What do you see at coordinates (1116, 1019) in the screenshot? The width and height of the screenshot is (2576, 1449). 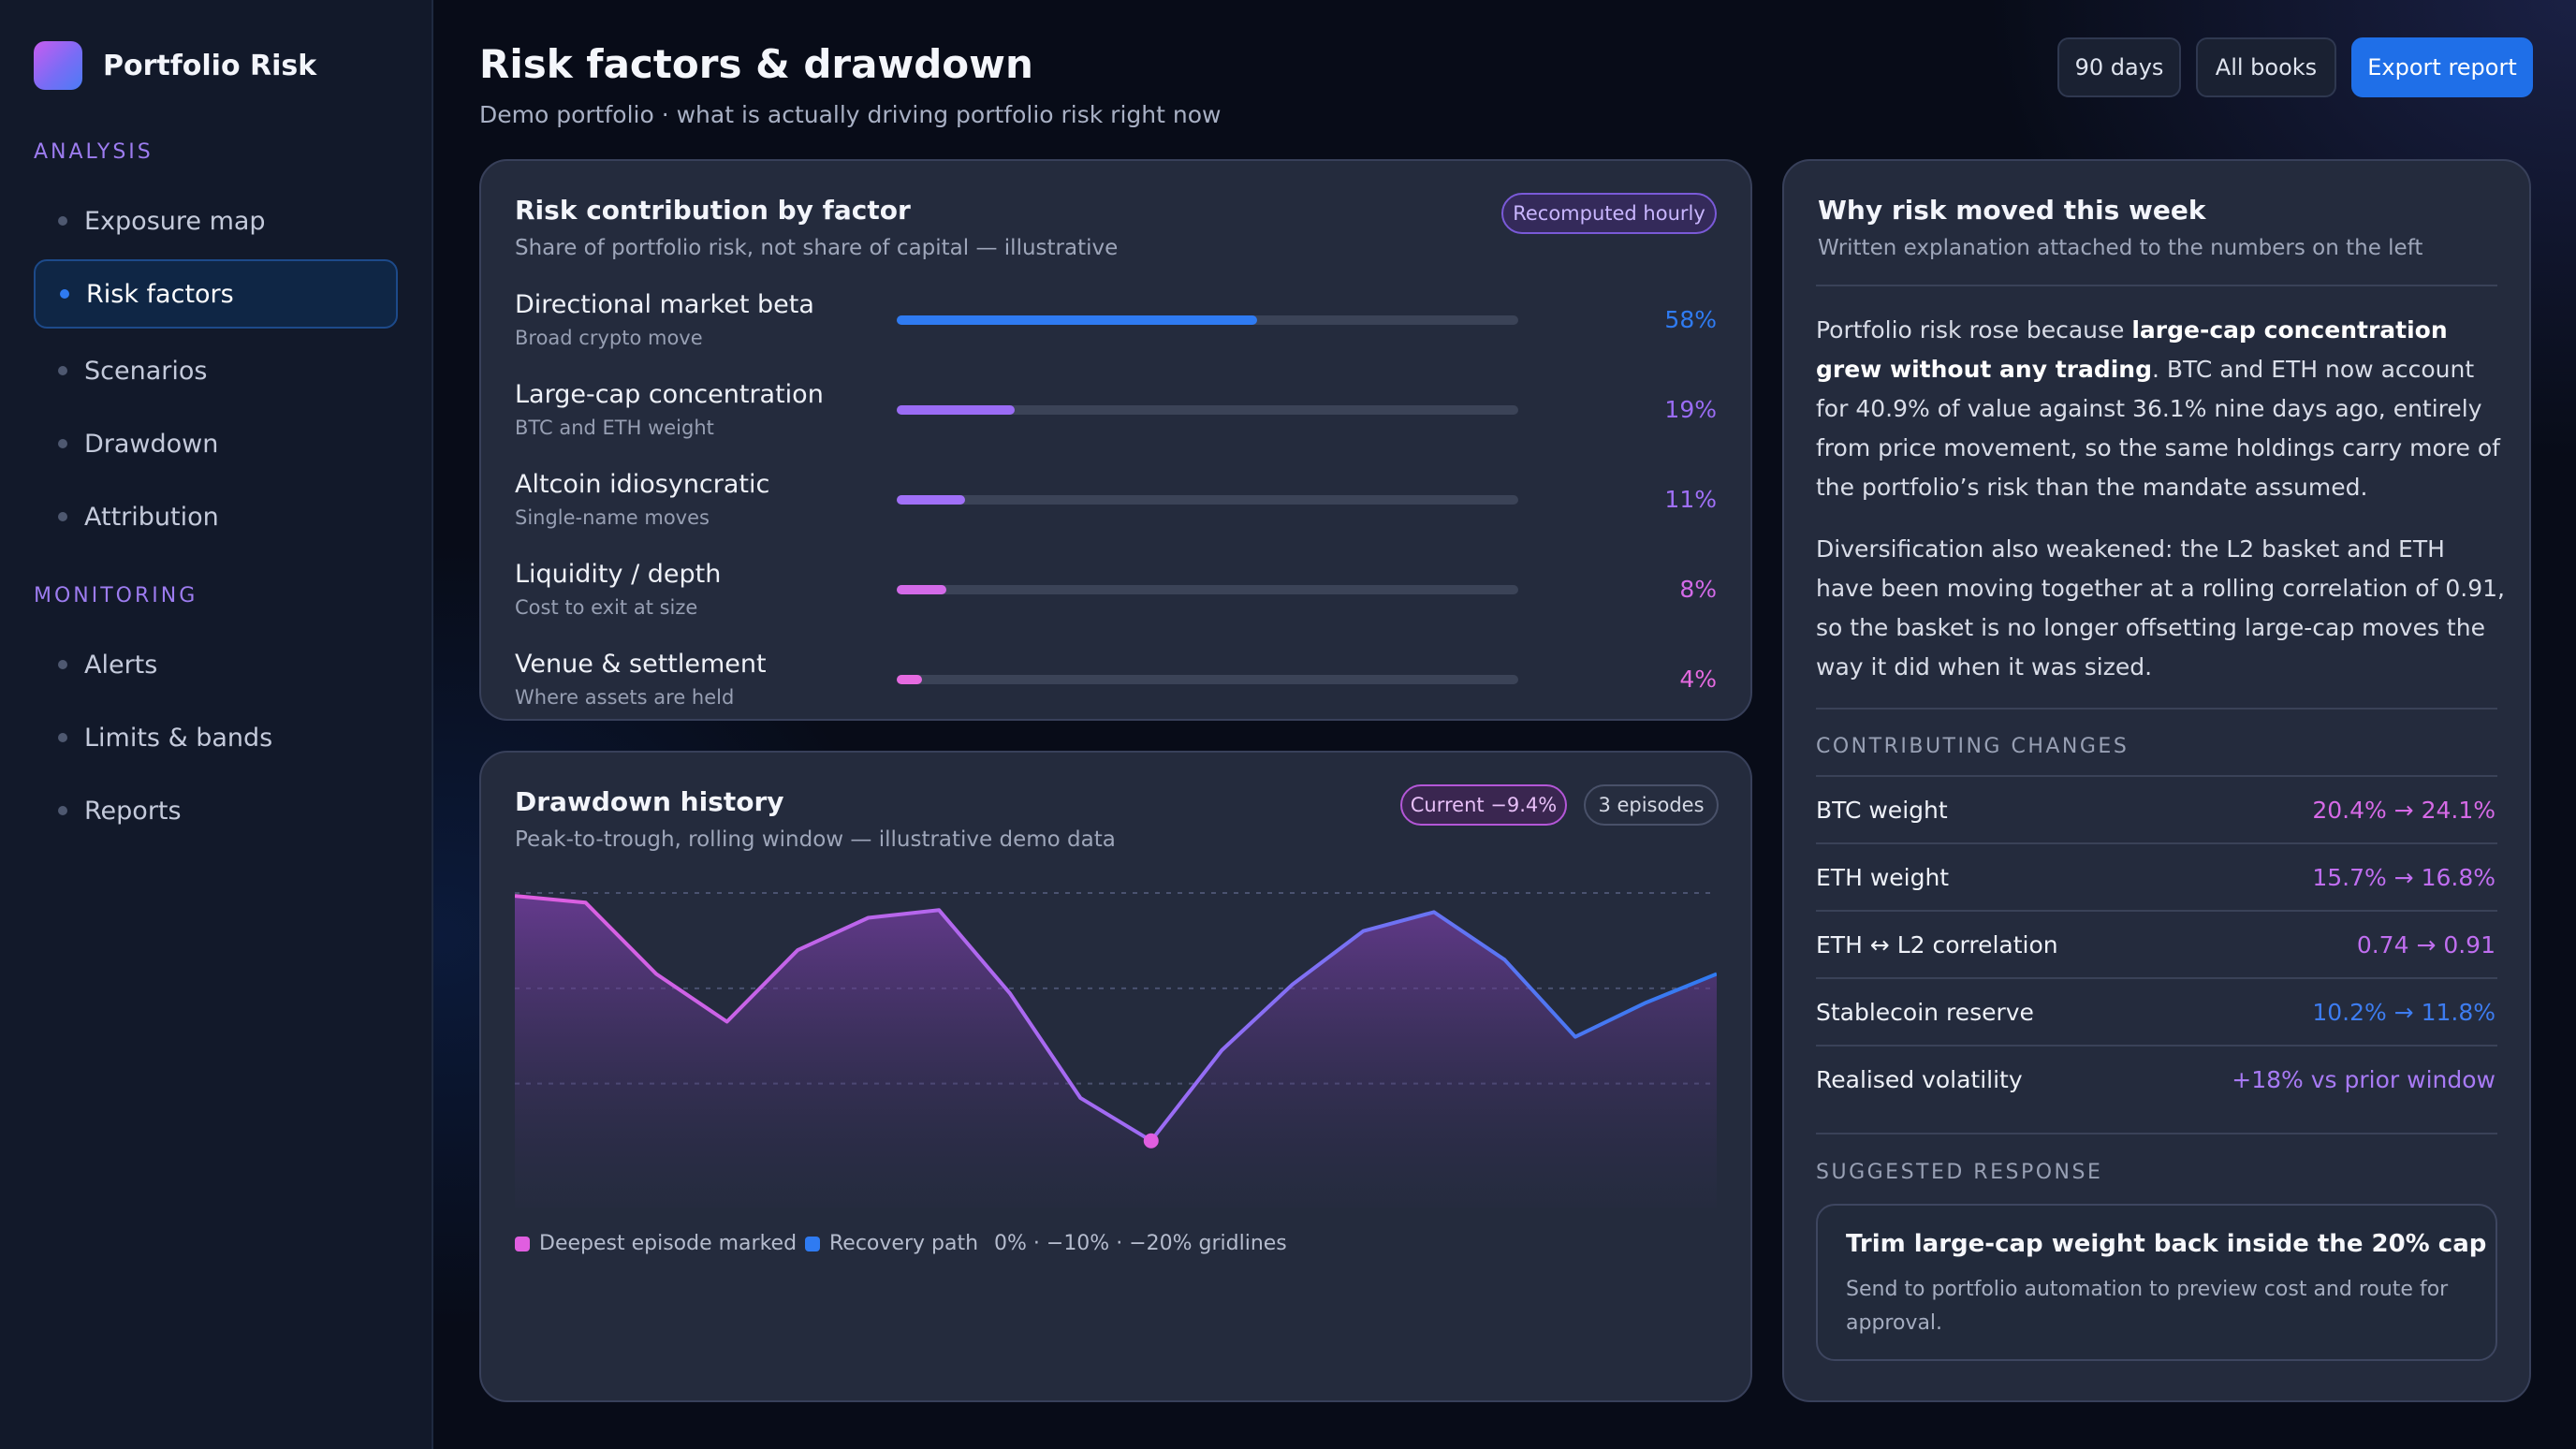 I see `drawdown-line` at bounding box center [1116, 1019].